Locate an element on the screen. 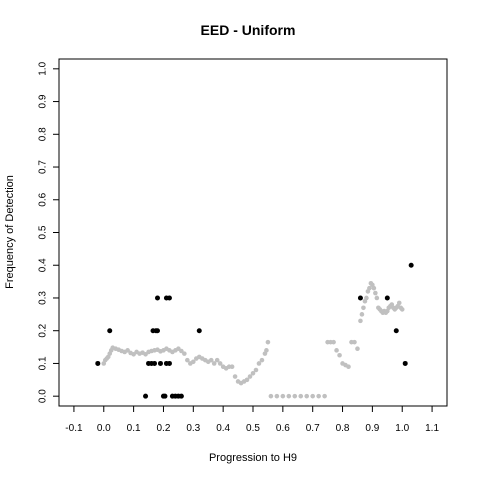 This screenshot has width=480, height=480. x-tick-label: 0.8 is located at coordinates (343, 428).